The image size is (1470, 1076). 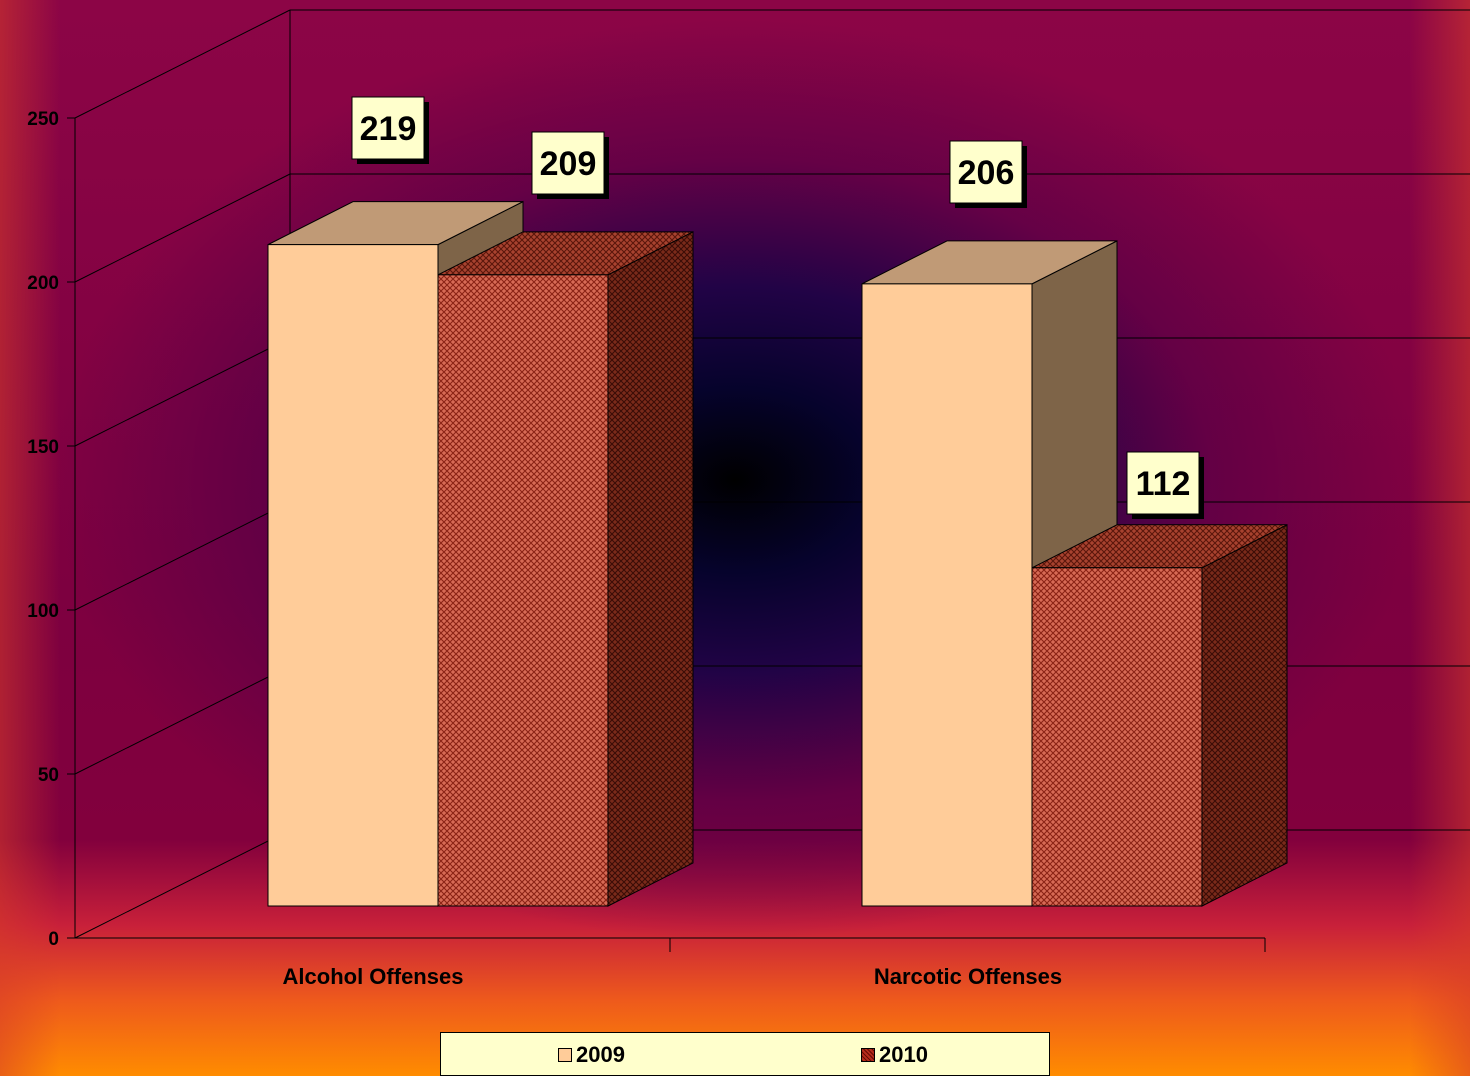 What do you see at coordinates (600, 1054) in the screenshot?
I see `legend-label-2009: 2009` at bounding box center [600, 1054].